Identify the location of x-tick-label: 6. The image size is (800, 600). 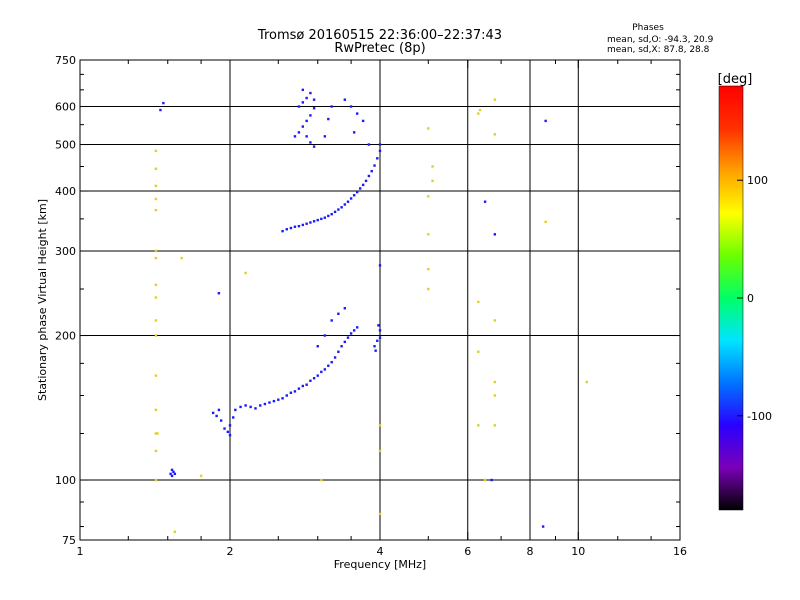
(467, 551).